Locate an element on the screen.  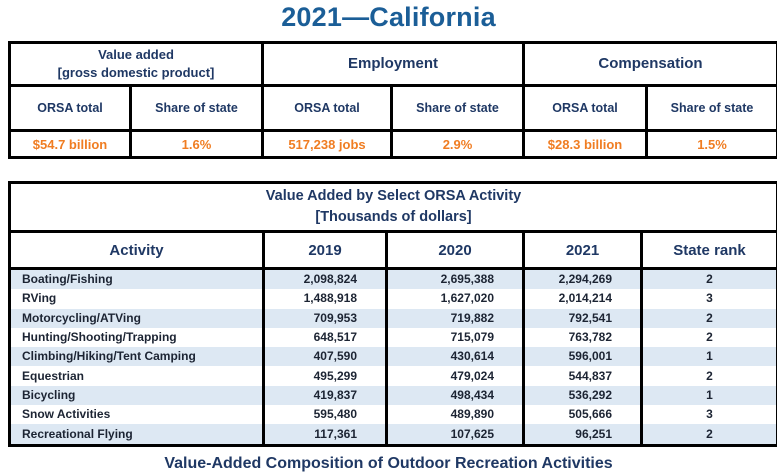
value-2021-cell: 544,837 is located at coordinates (582, 376).